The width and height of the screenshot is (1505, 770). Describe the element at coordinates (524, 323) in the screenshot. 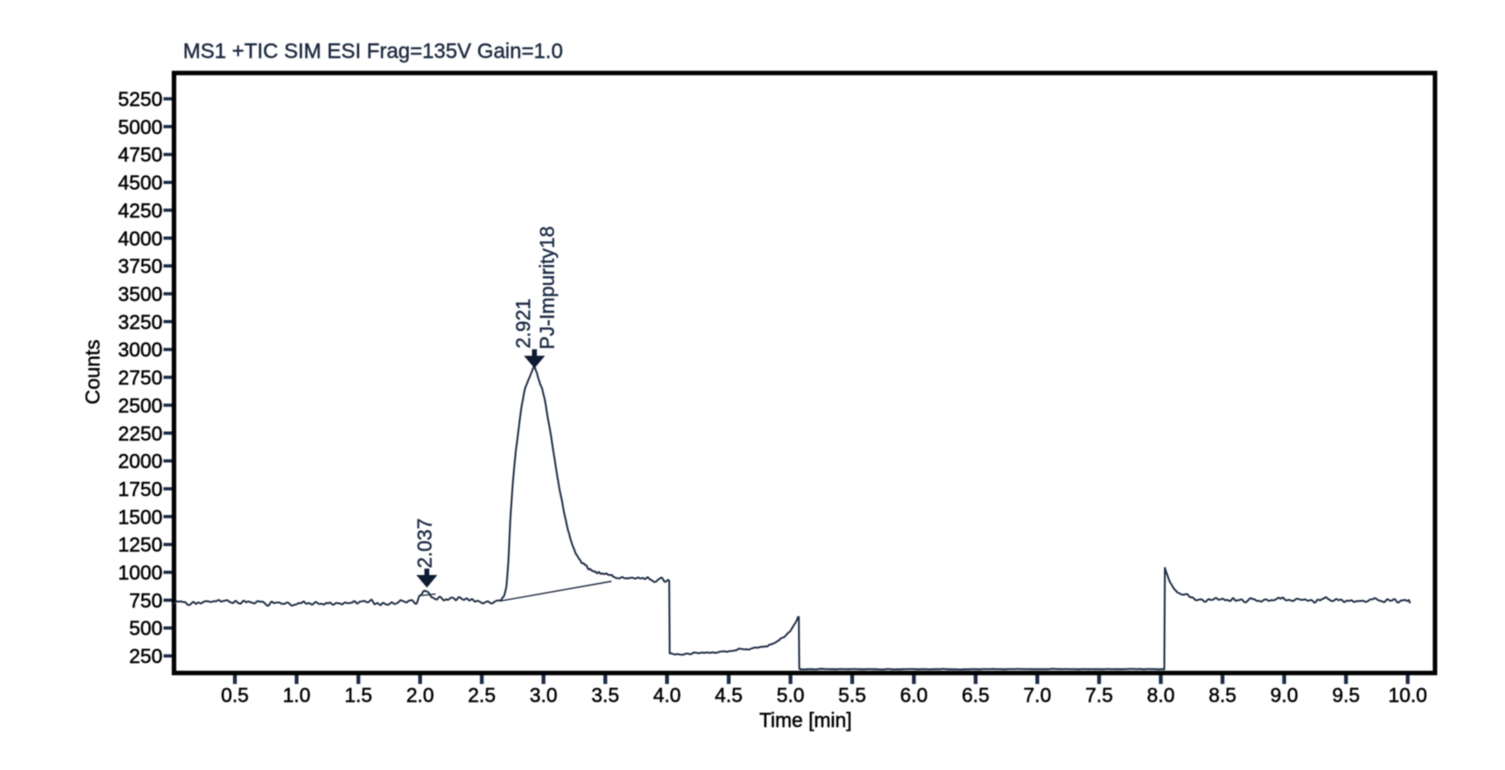

I see `svg-text: 2.921` at that location.